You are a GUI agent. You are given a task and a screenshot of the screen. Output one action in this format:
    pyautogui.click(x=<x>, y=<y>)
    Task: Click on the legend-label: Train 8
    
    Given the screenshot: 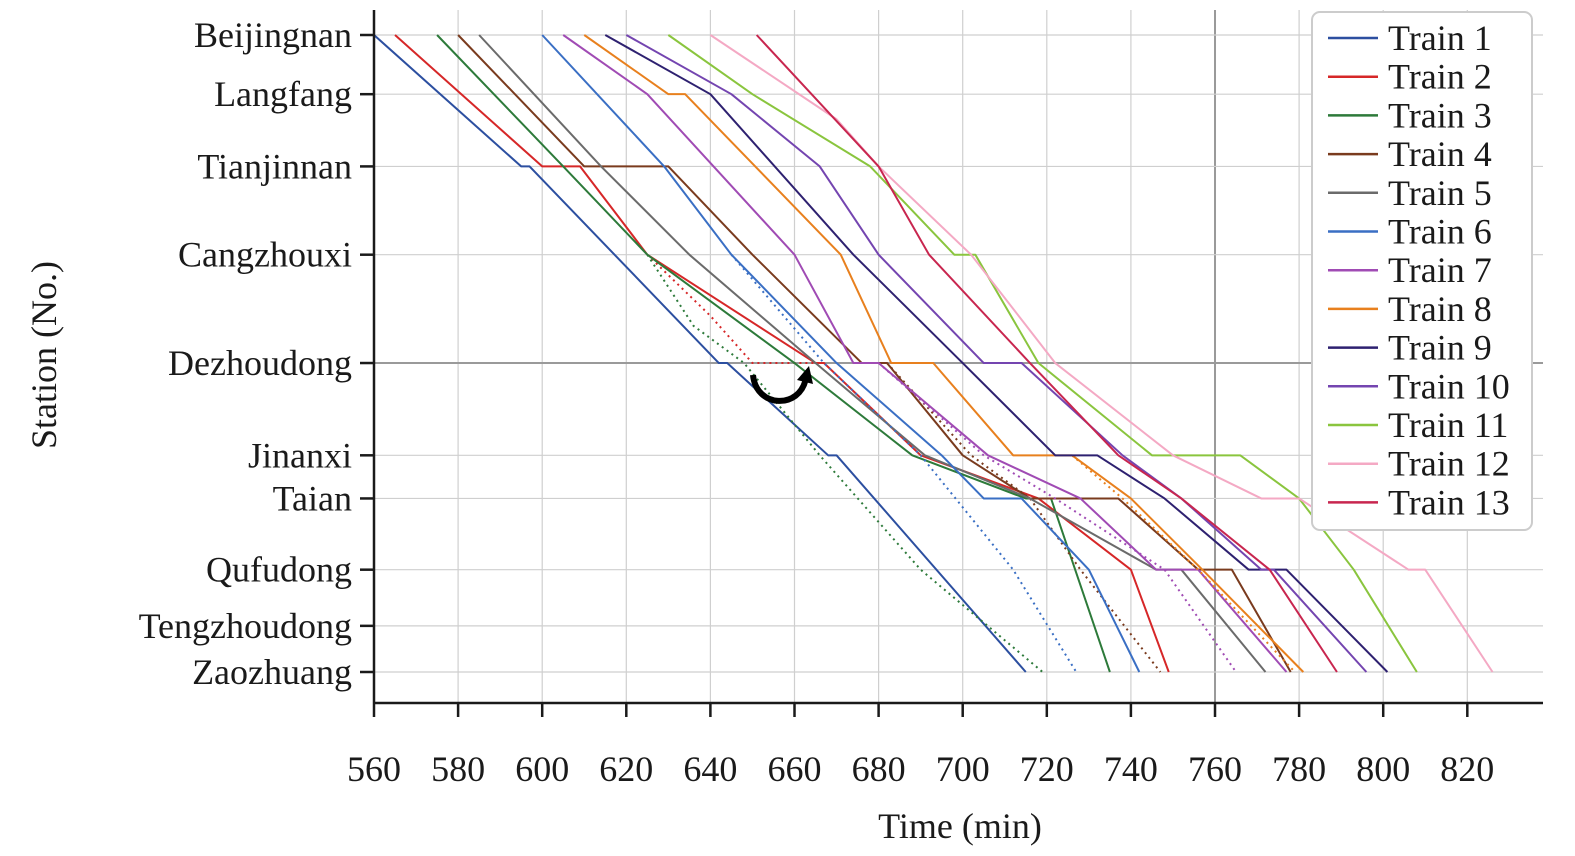 What is the action you would take?
    pyautogui.click(x=1440, y=309)
    